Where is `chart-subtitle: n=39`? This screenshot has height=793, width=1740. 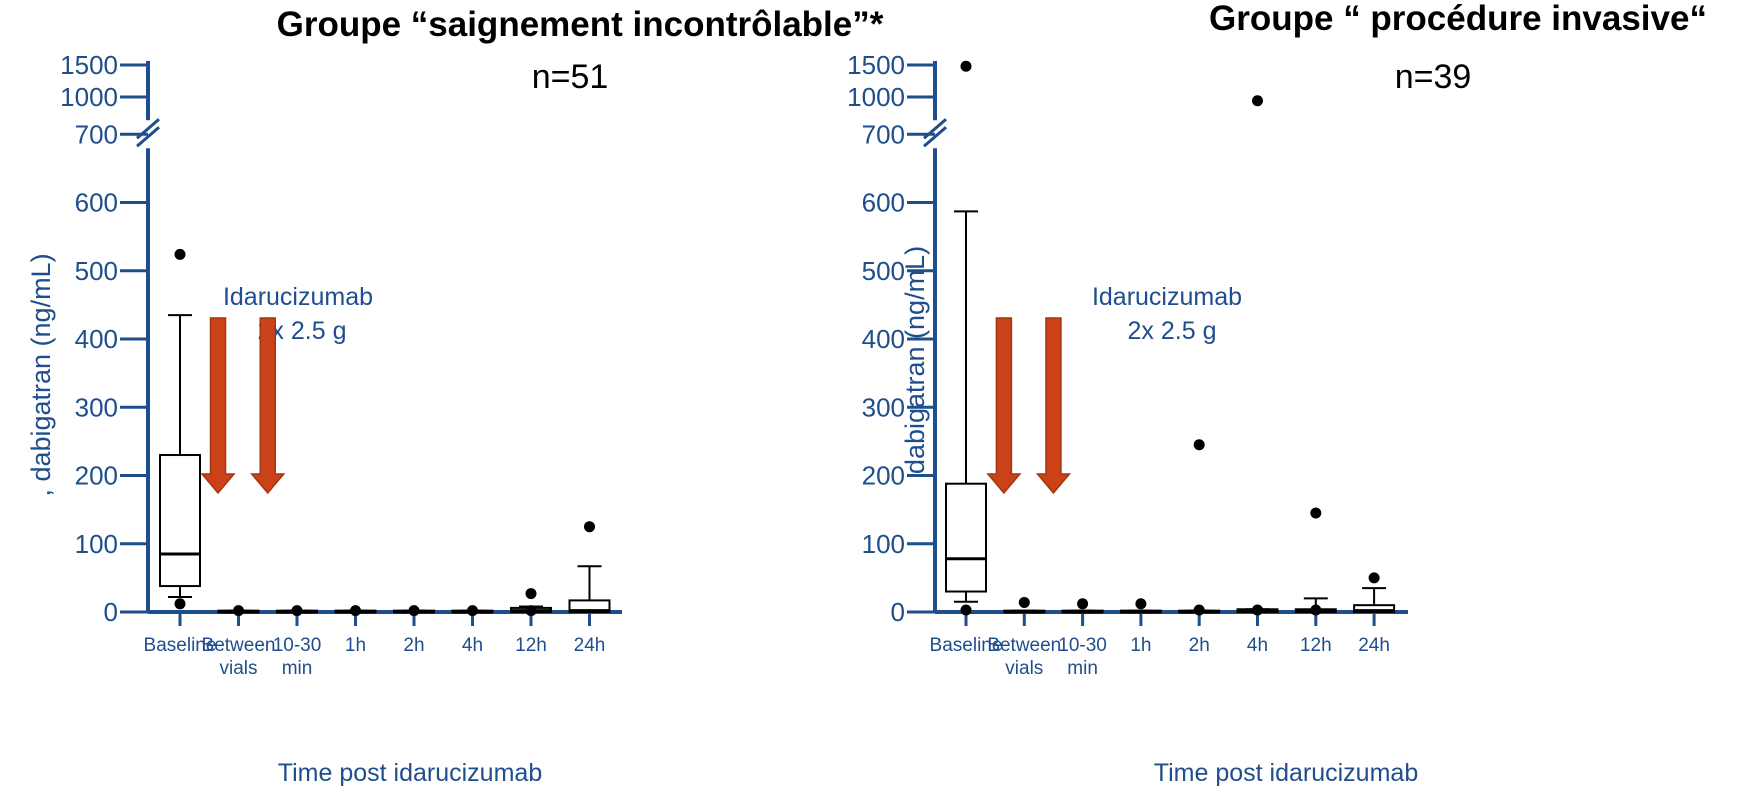 chart-subtitle: n=39 is located at coordinates (1433, 77).